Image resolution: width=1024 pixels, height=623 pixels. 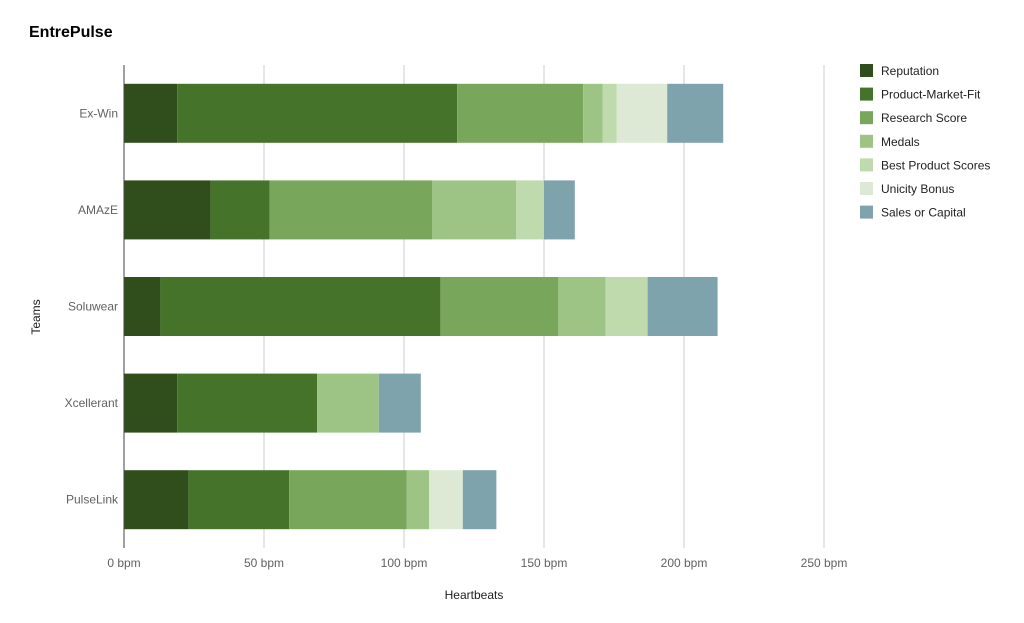 What do you see at coordinates (931, 95) in the screenshot?
I see `legend-label: Product-Market-Fit` at bounding box center [931, 95].